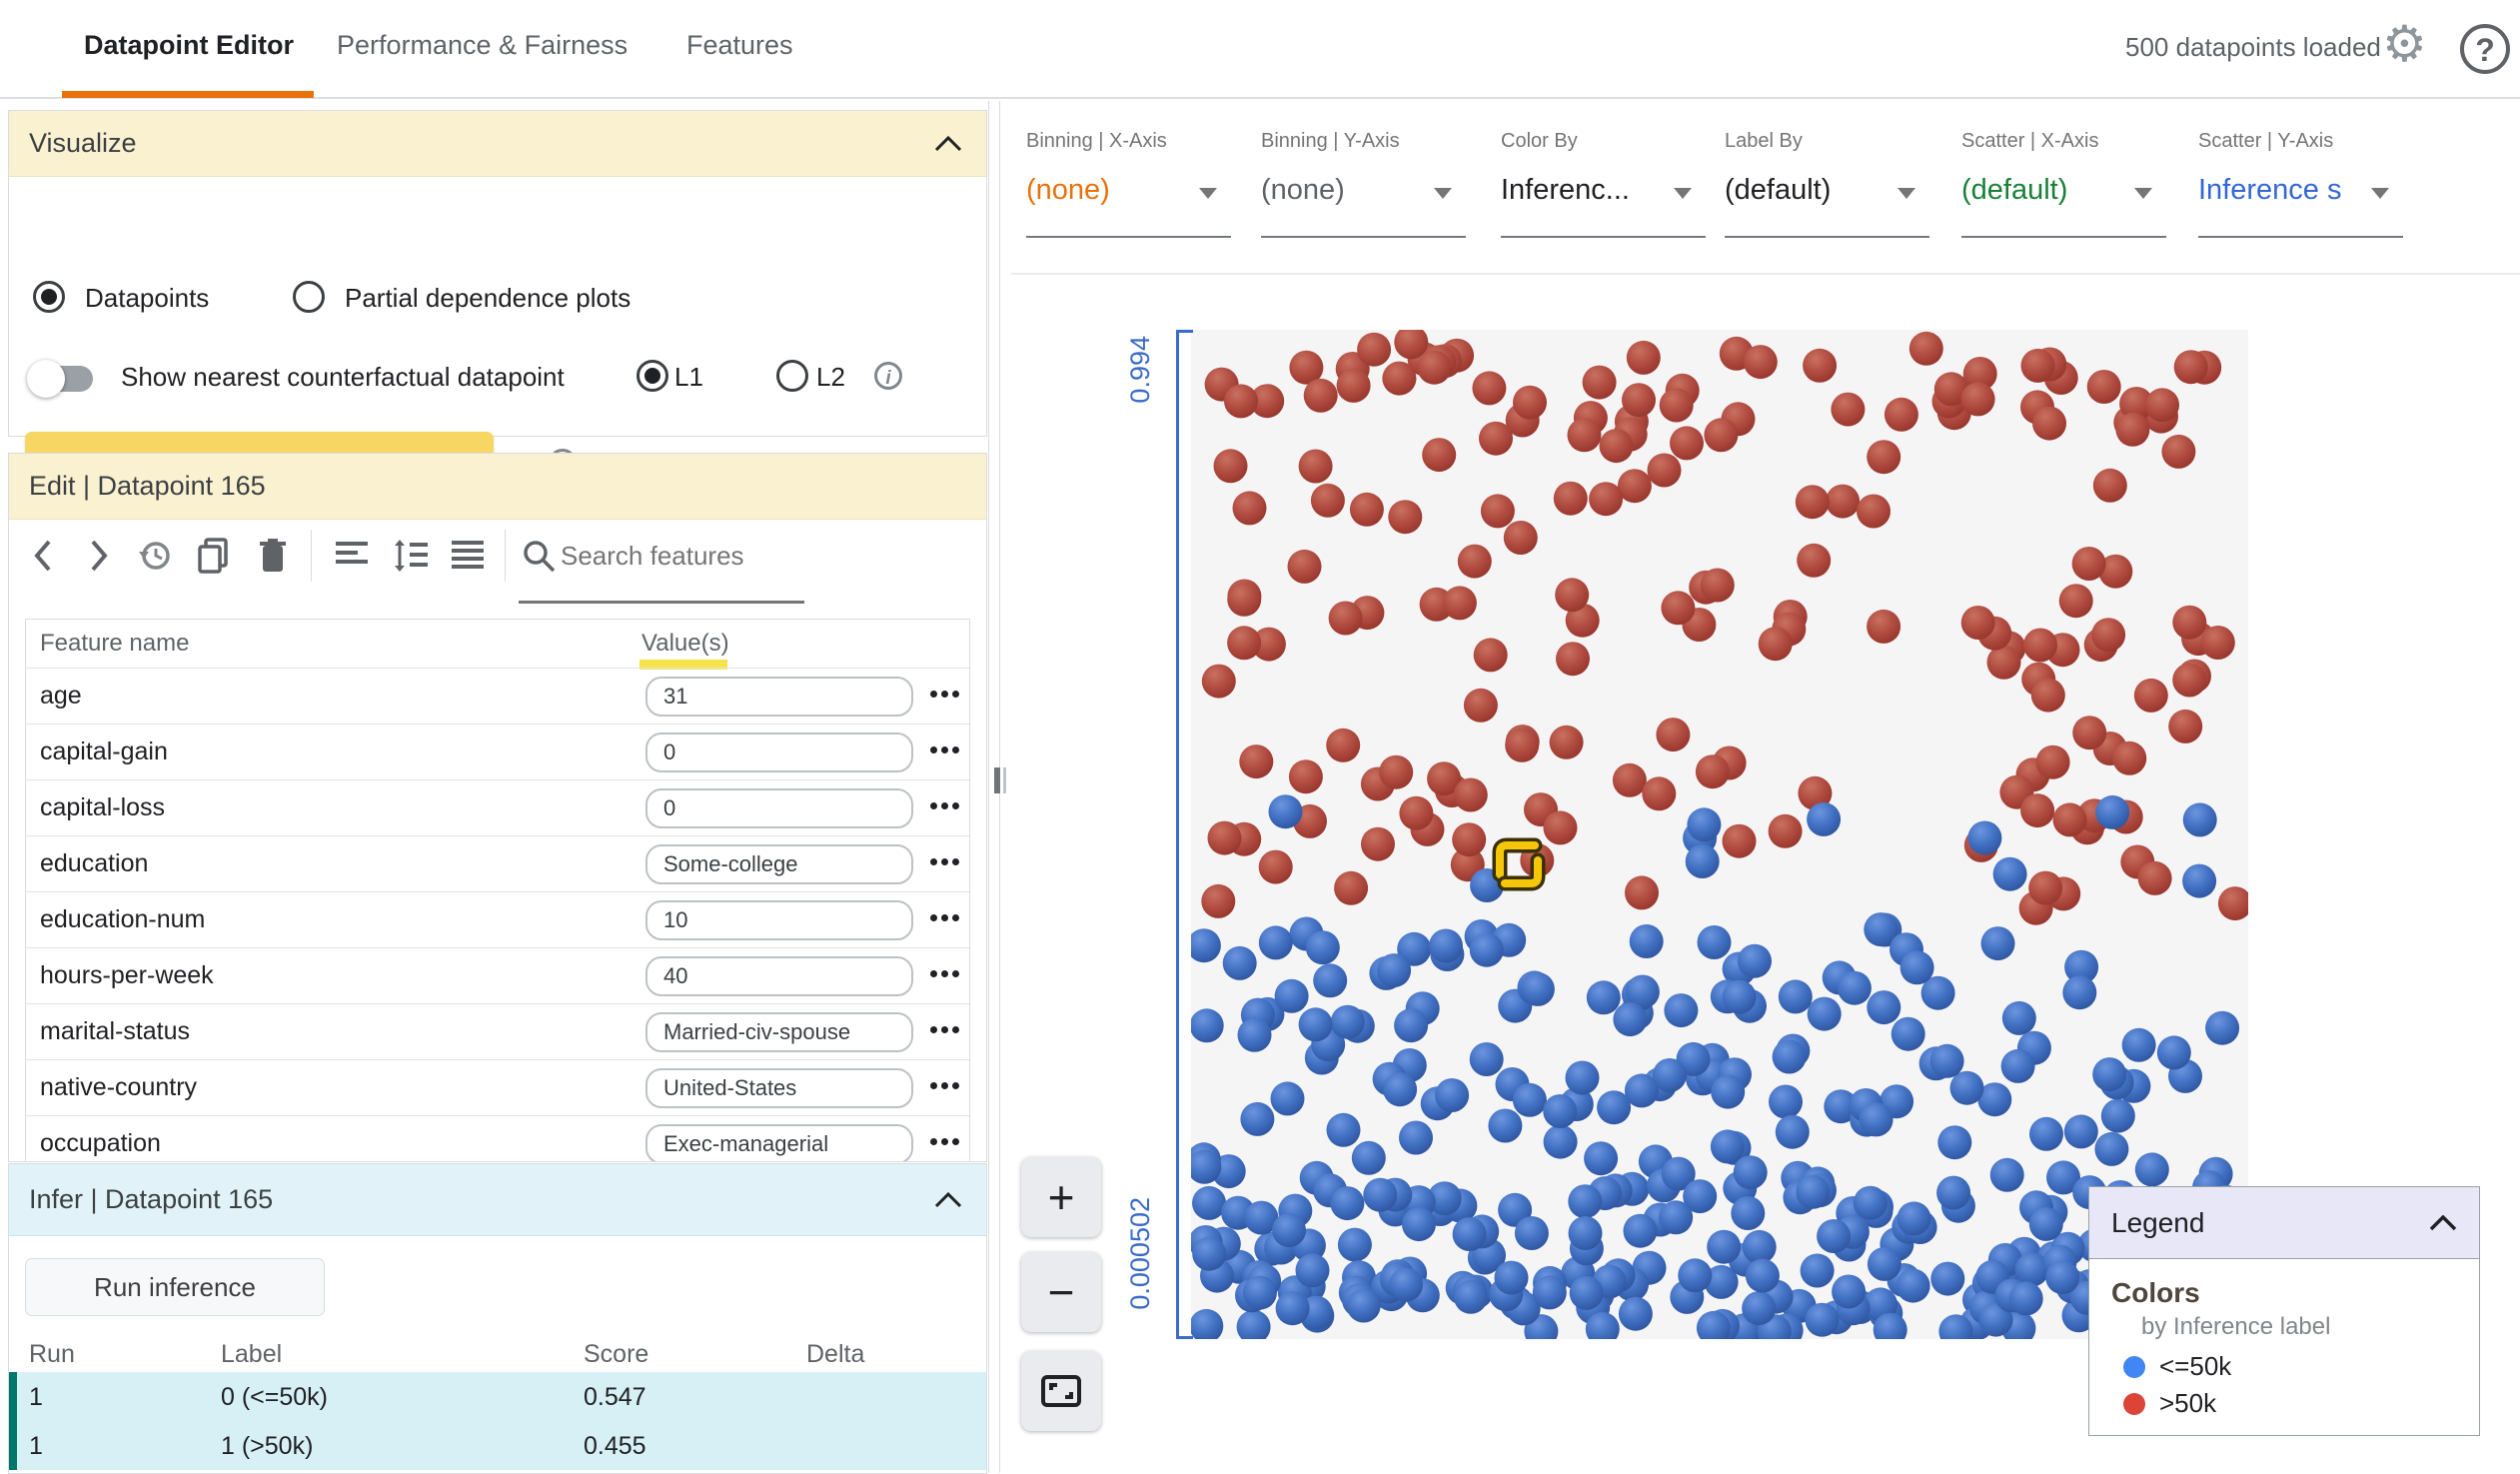  What do you see at coordinates (1519, 864) in the screenshot?
I see `selected-datapoint-marker` at bounding box center [1519, 864].